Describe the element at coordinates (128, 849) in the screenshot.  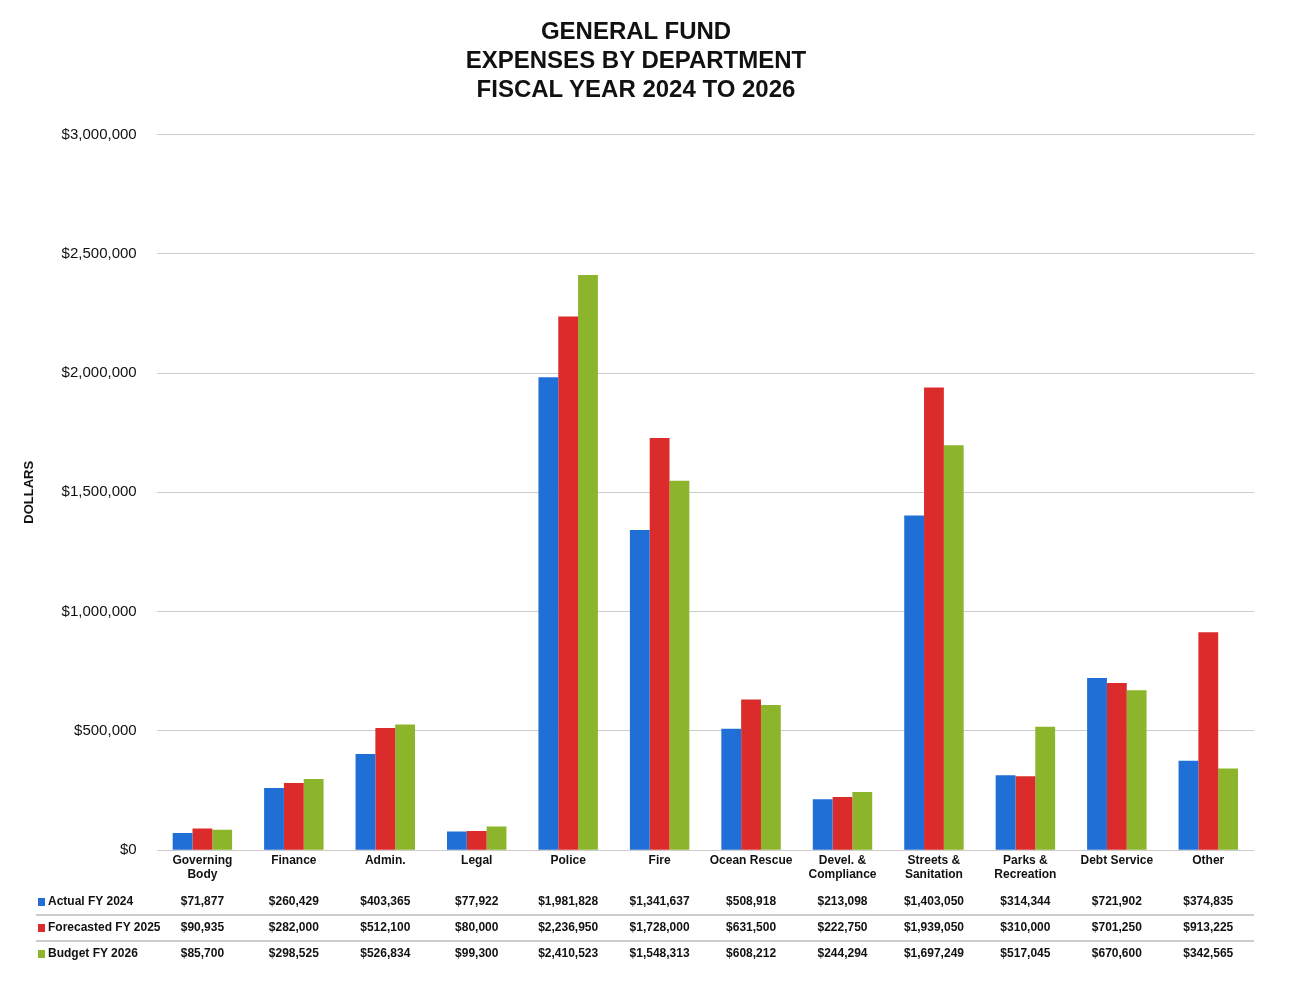
I see `y-tick-label: $0` at that location.